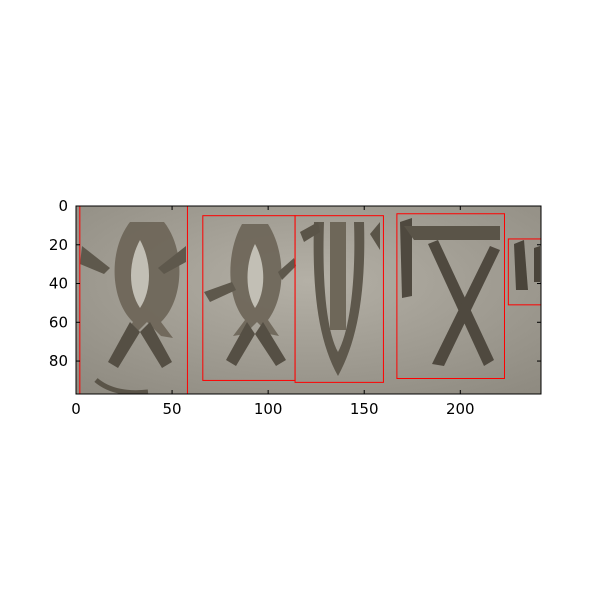 Image resolution: width=600 pixels, height=604 pixels. Describe the element at coordinates (58, 322) in the screenshot. I see `y-tick-label: 60` at that location.